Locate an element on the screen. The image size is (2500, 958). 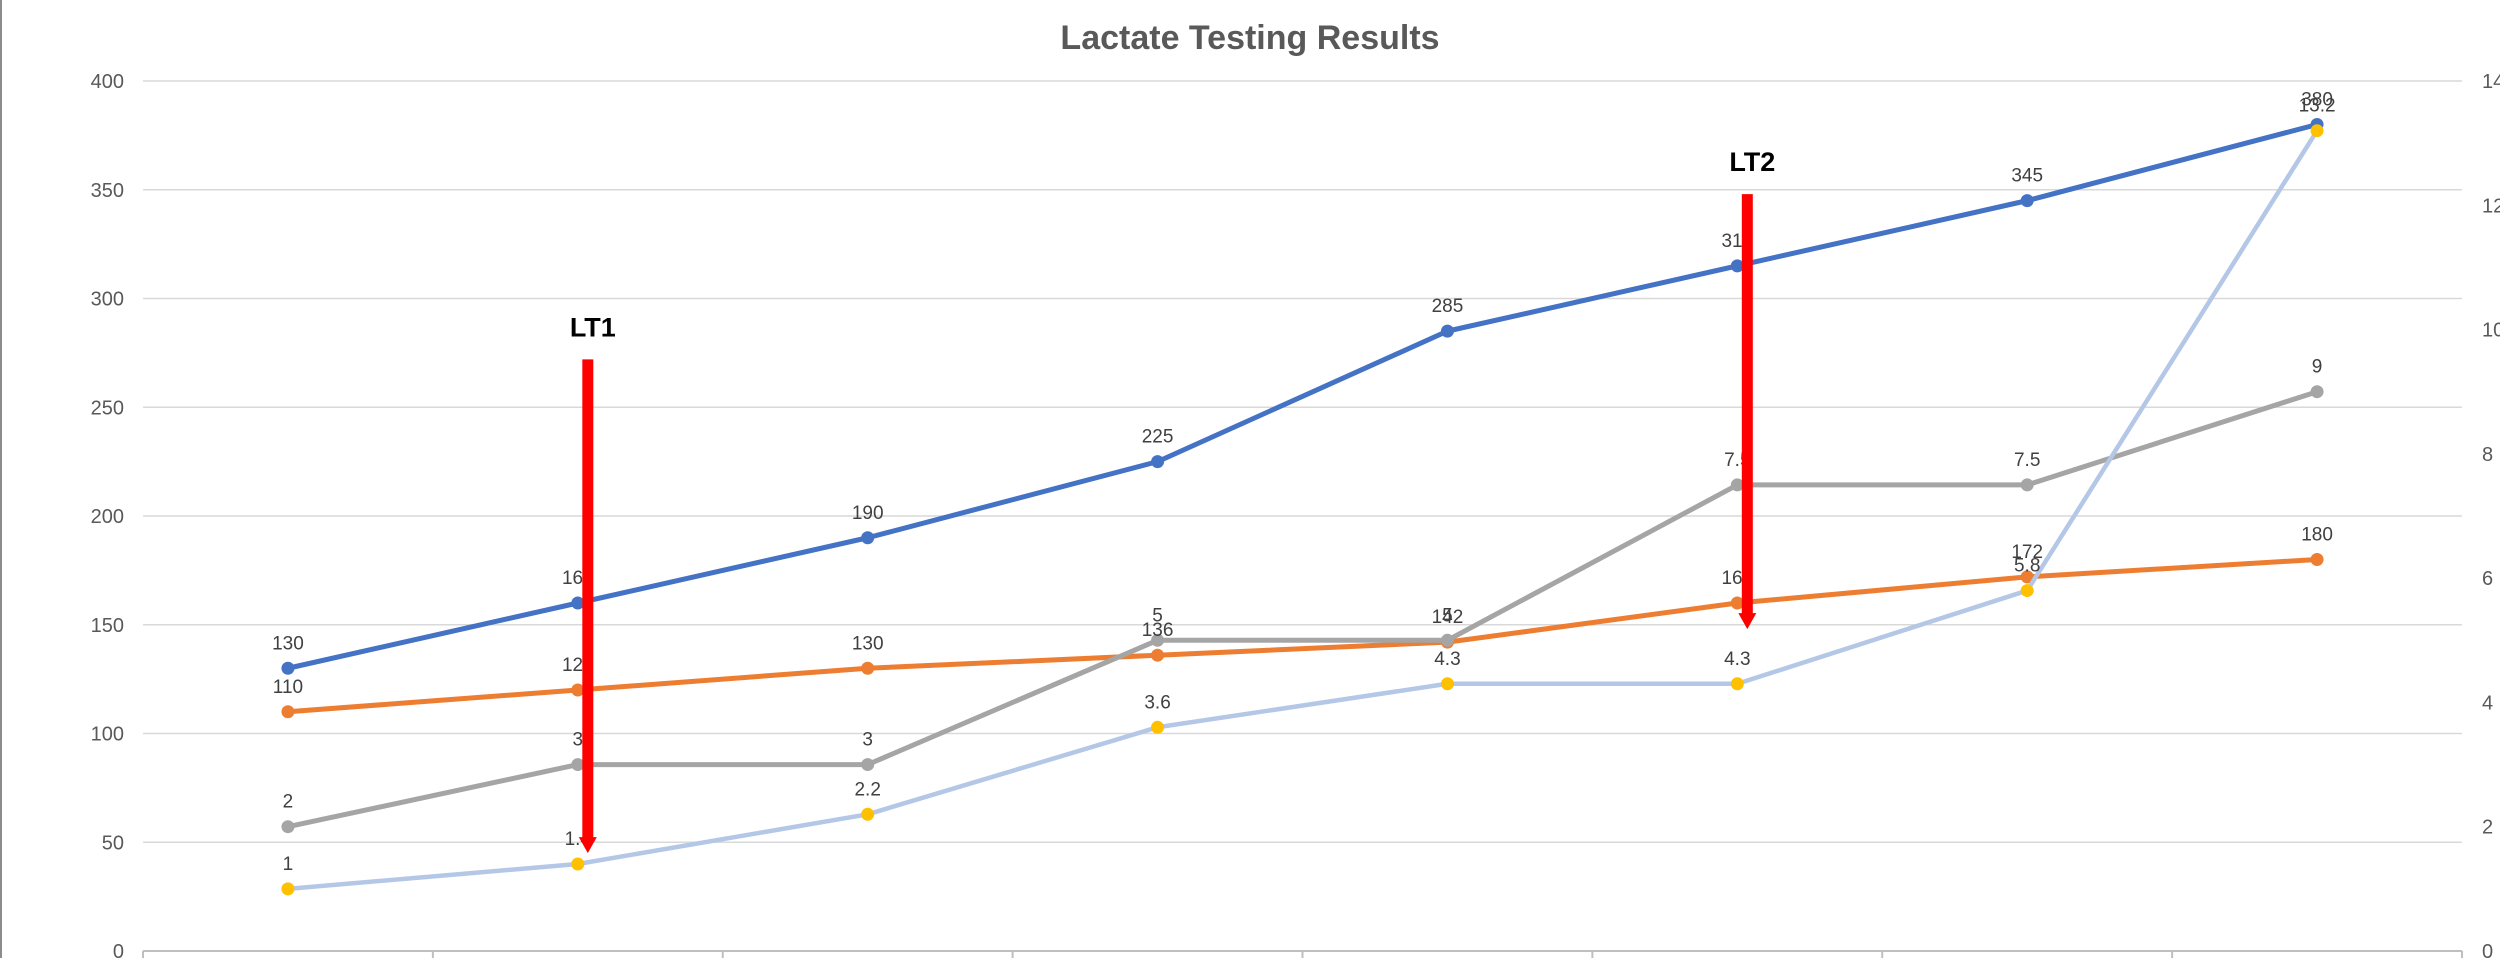
data-label: 190 is located at coordinates (868, 513).